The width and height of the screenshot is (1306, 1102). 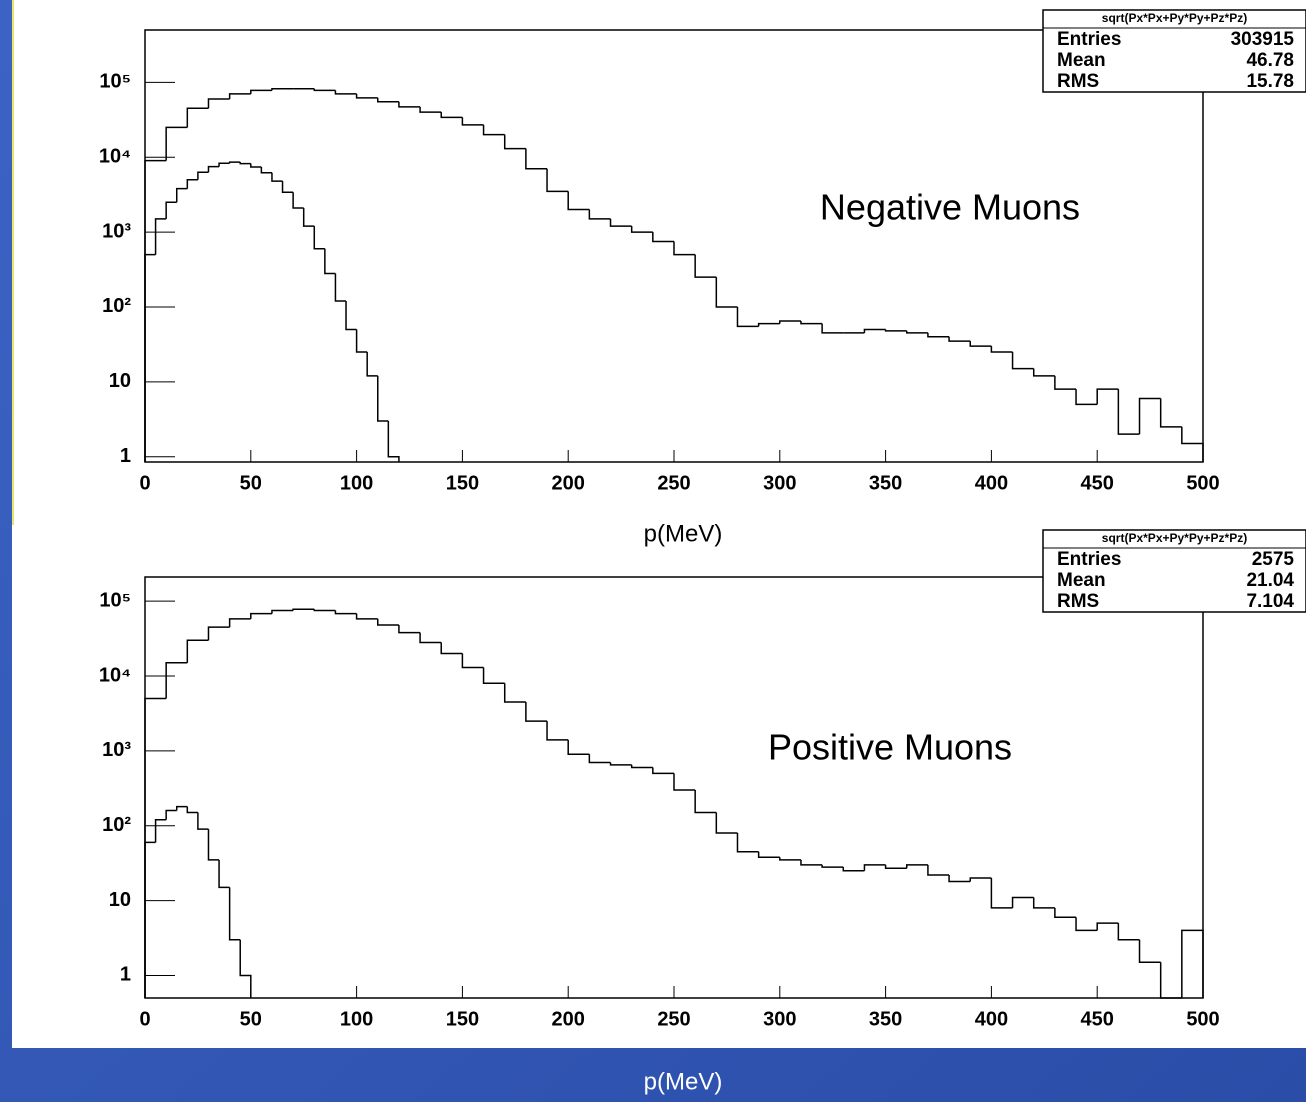 I want to click on x-tick-label: 300, so click(x=779, y=483).